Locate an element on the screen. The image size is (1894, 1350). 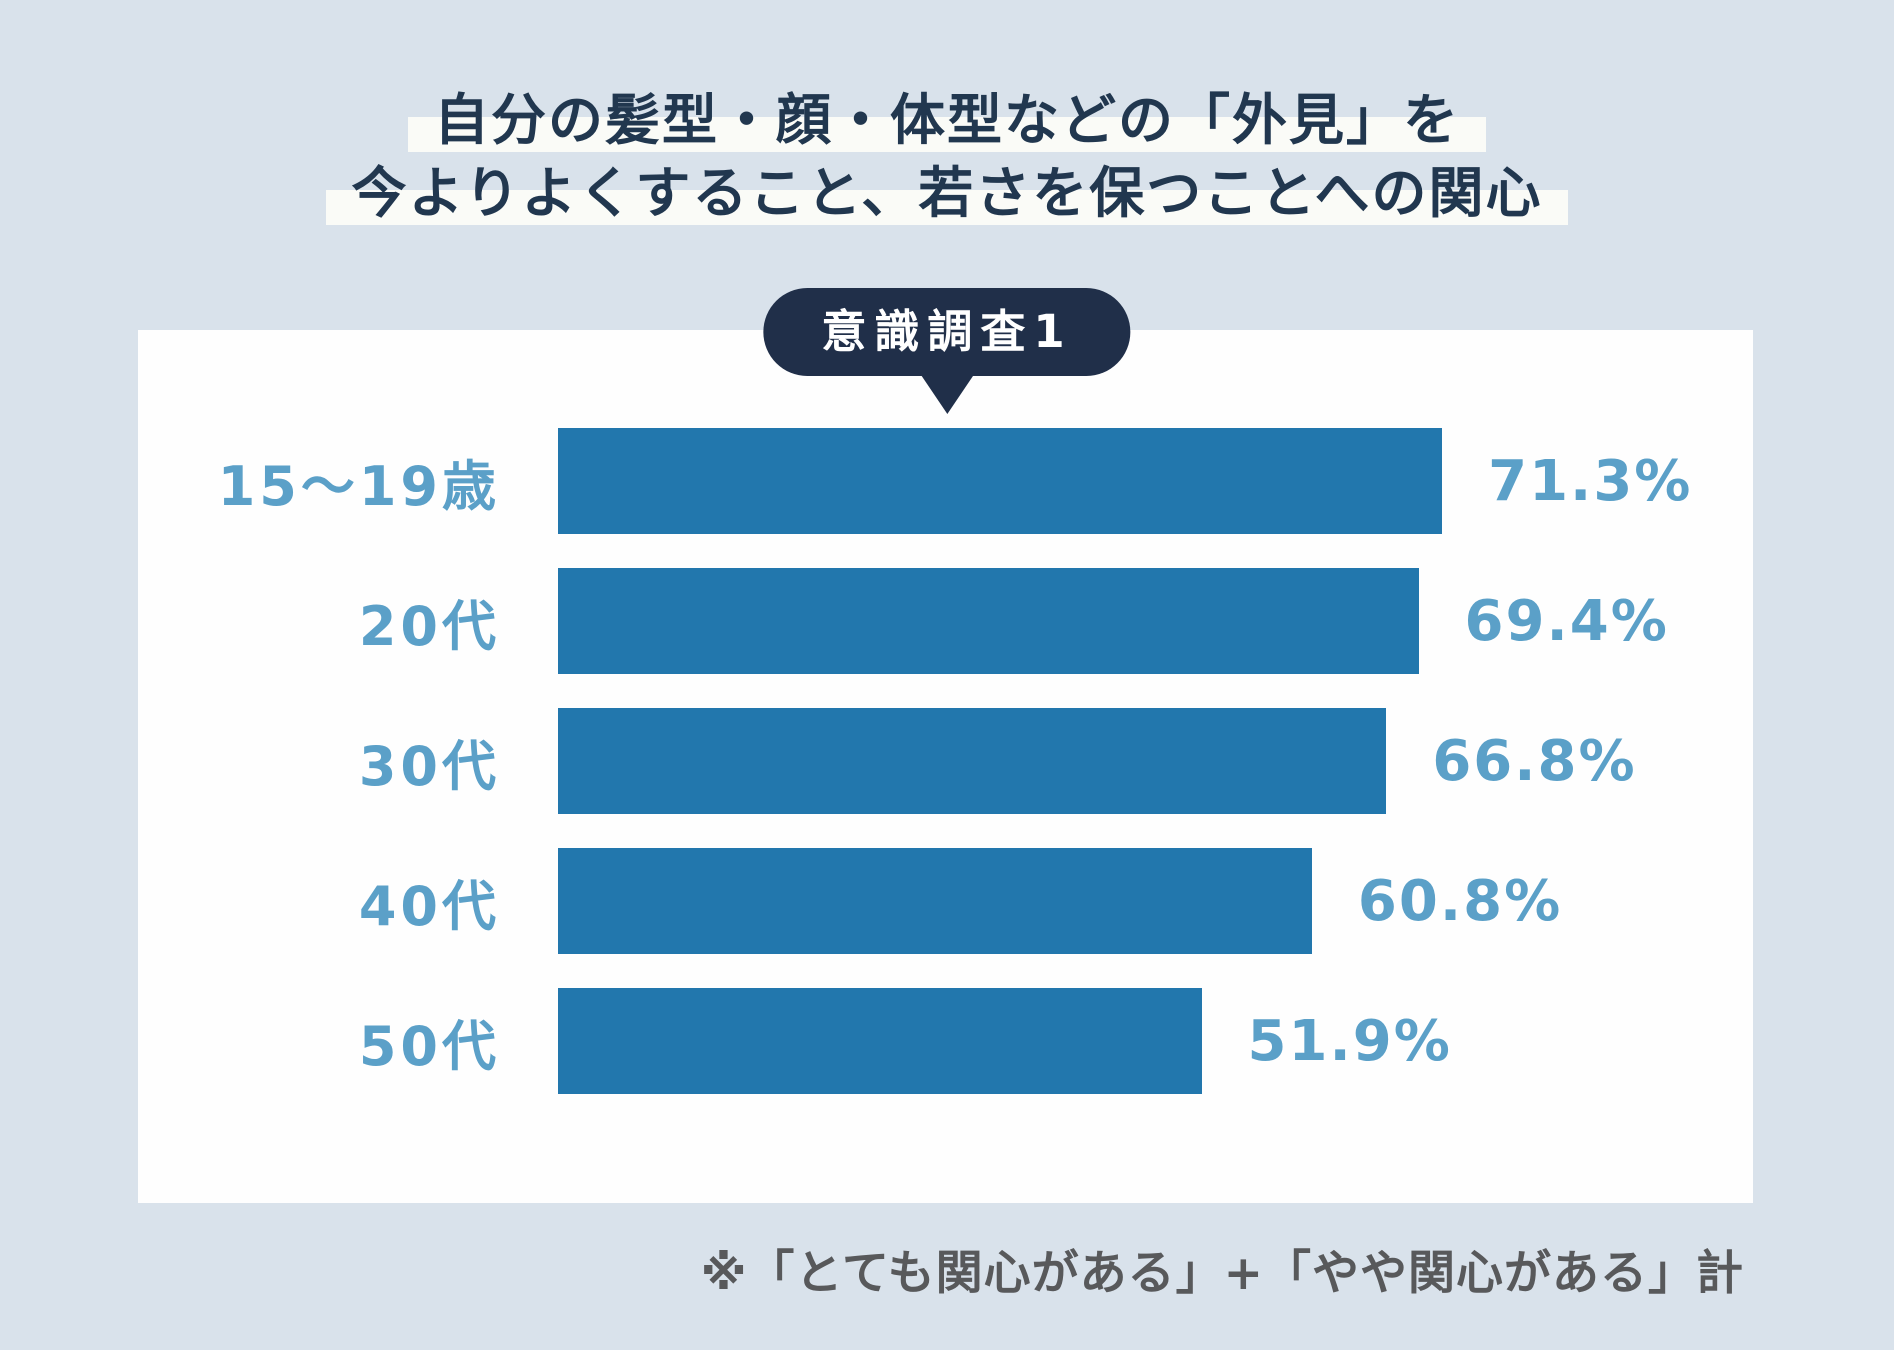
value-label: 60.8% is located at coordinates (1460, 901).